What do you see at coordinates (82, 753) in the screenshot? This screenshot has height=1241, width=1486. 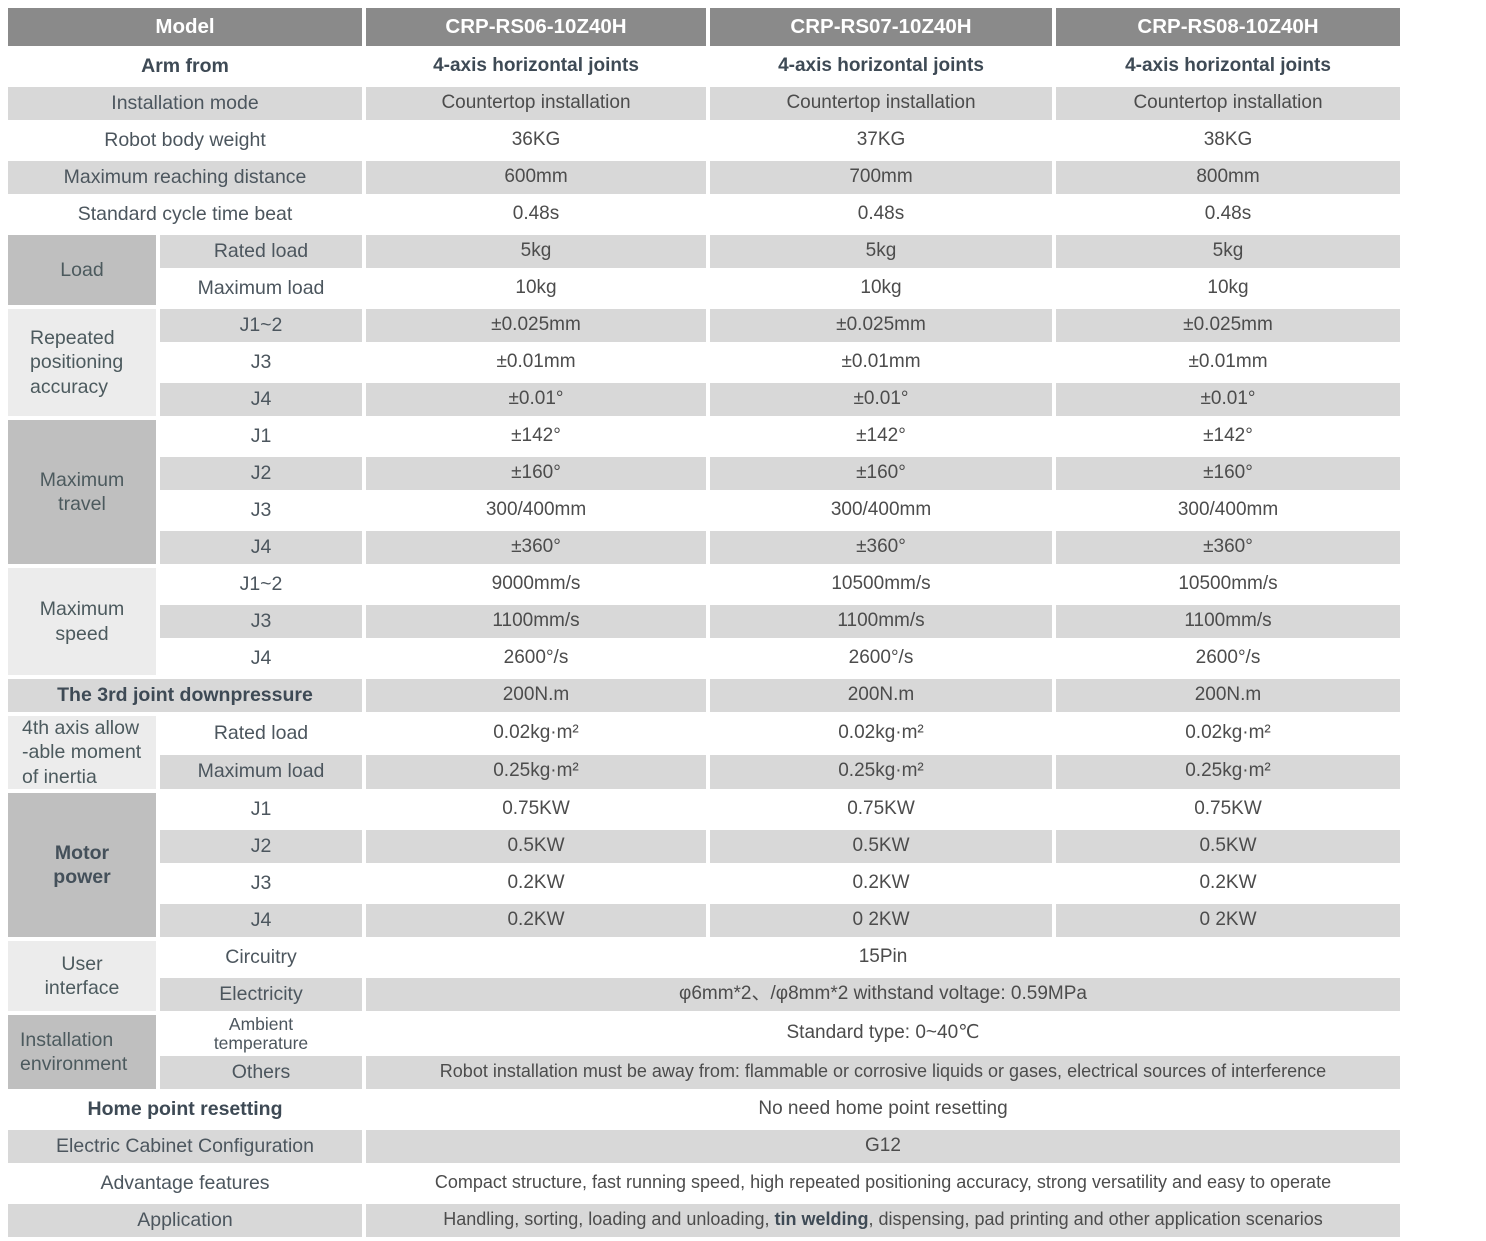 I see `inertia-group-label: 4th axis allow -able moment of inertia` at bounding box center [82, 753].